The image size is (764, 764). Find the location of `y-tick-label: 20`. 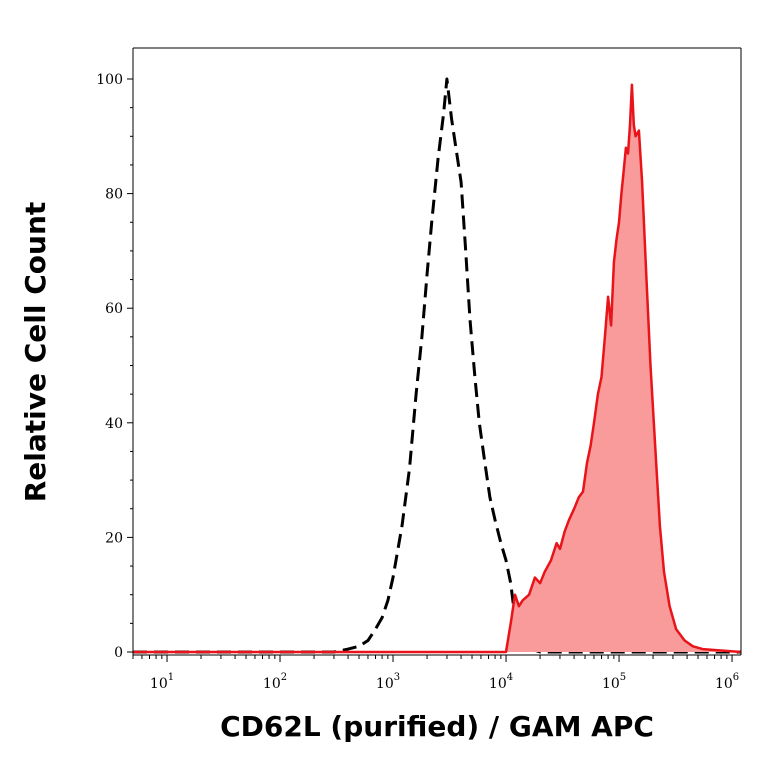

y-tick-label: 20 is located at coordinates (114, 538).